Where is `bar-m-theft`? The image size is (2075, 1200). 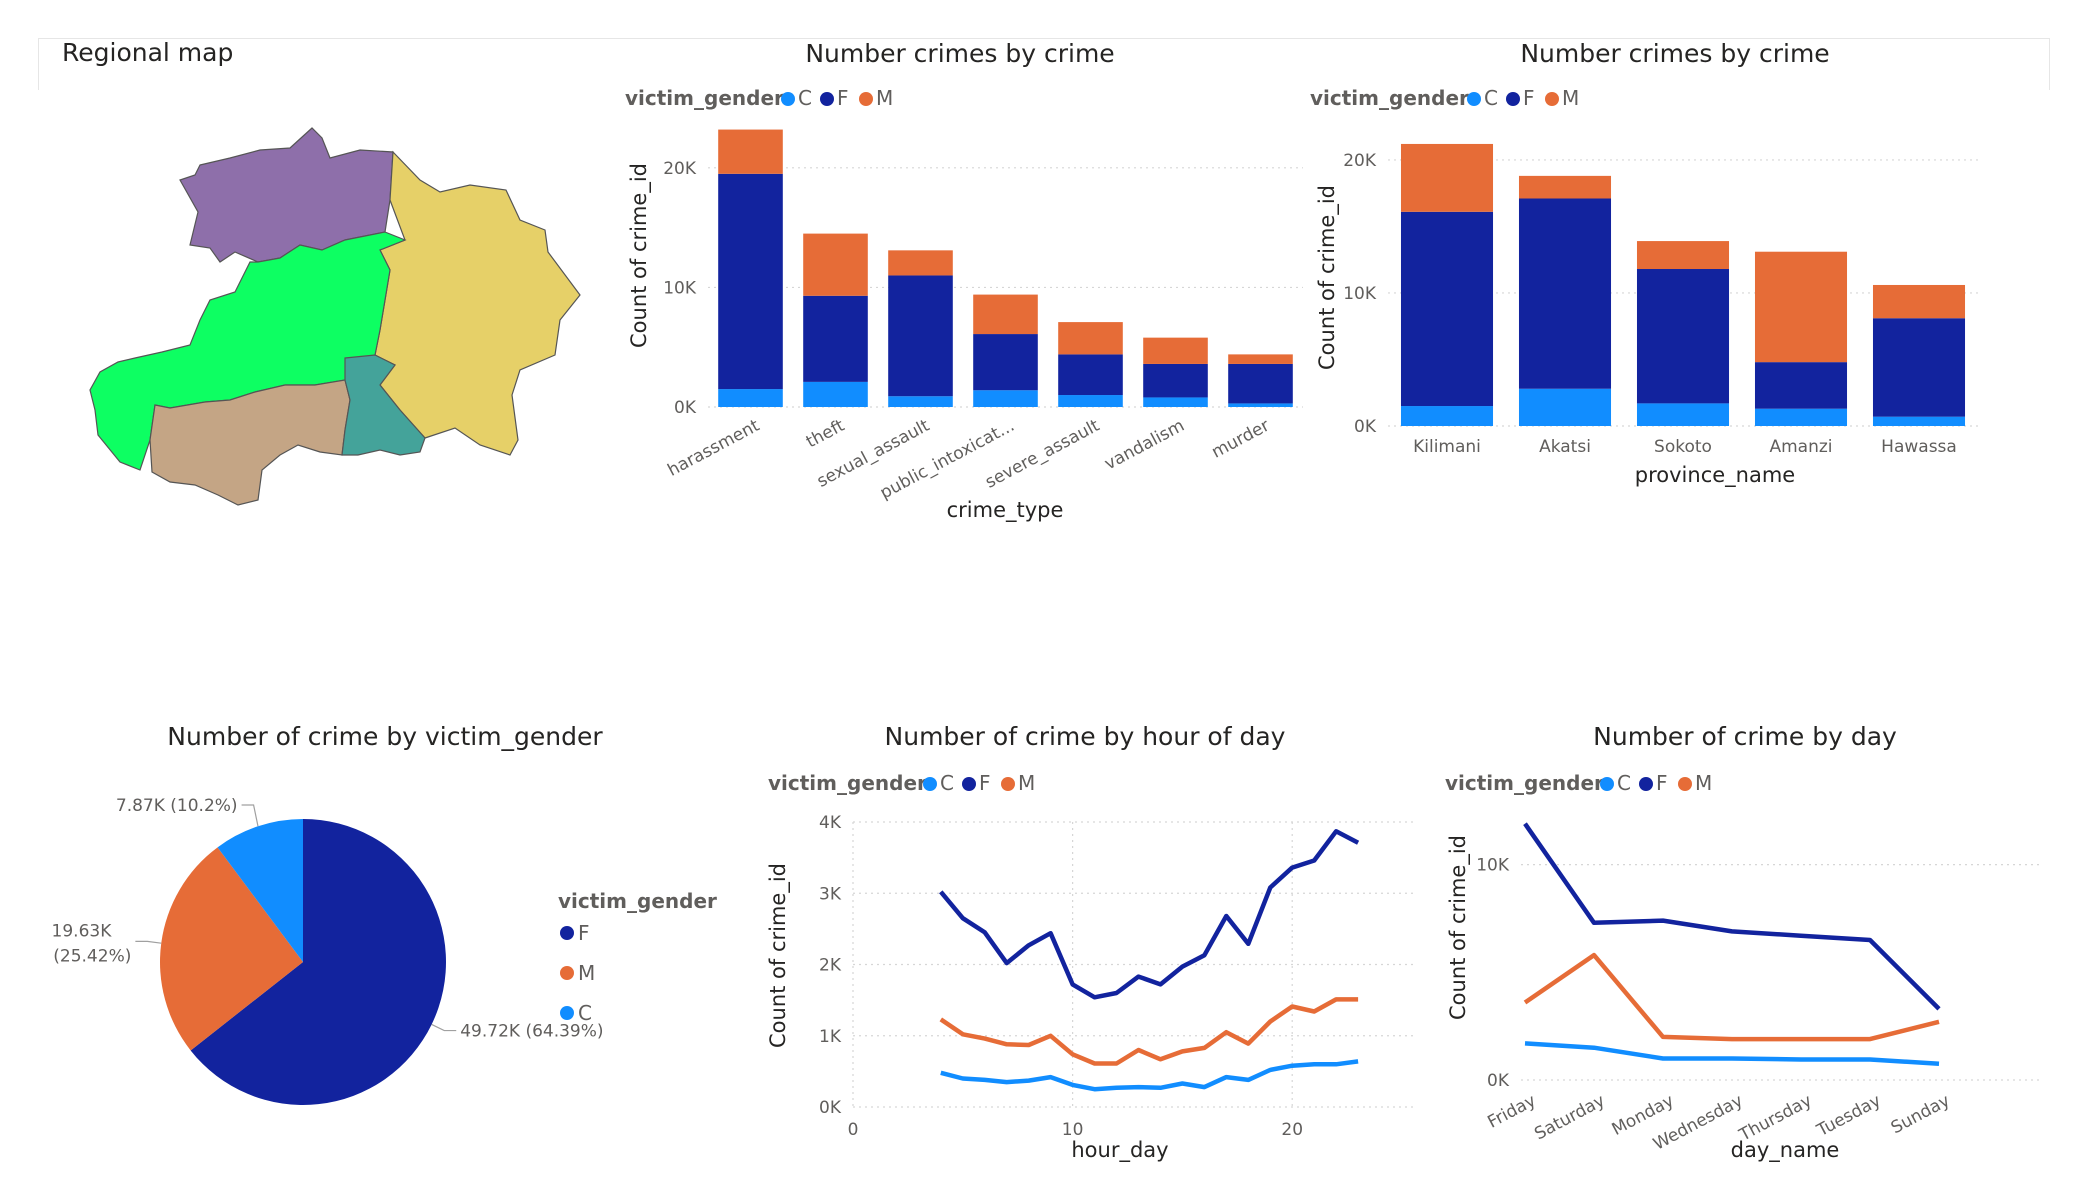
bar-m-theft is located at coordinates (835, 264).